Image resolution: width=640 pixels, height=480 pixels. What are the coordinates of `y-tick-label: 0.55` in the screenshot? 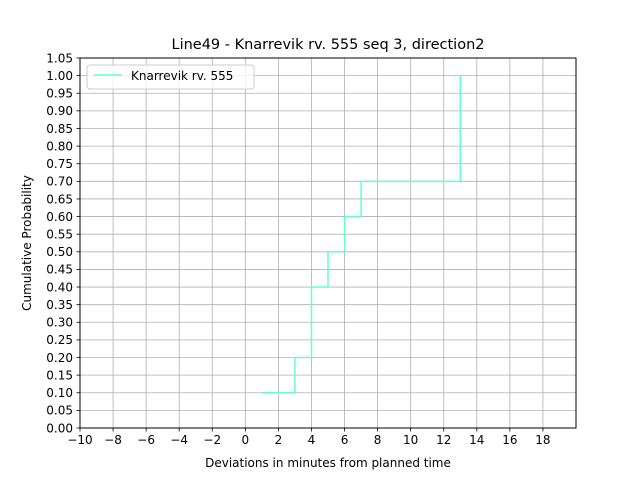 It's located at (59, 234).